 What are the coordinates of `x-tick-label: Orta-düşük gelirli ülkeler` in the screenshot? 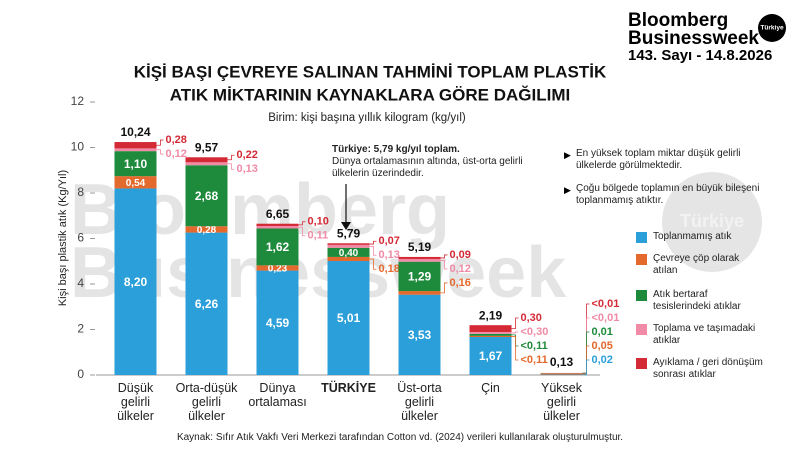 It's located at (206, 402).